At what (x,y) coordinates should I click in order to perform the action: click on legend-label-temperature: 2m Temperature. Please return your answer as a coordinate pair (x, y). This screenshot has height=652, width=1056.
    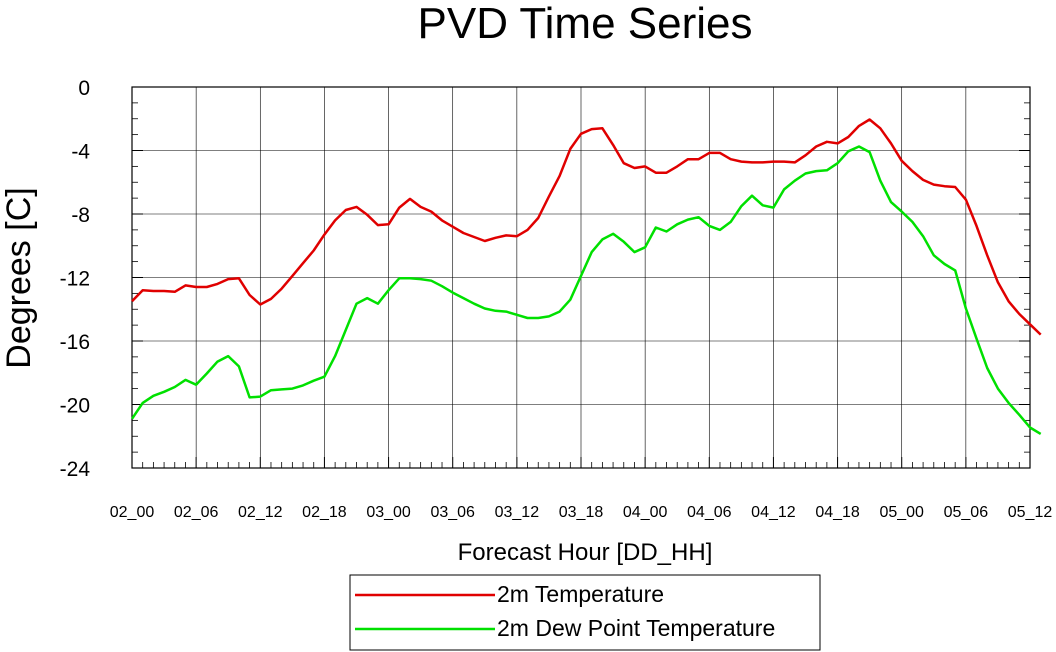
    Looking at the image, I should click on (580, 594).